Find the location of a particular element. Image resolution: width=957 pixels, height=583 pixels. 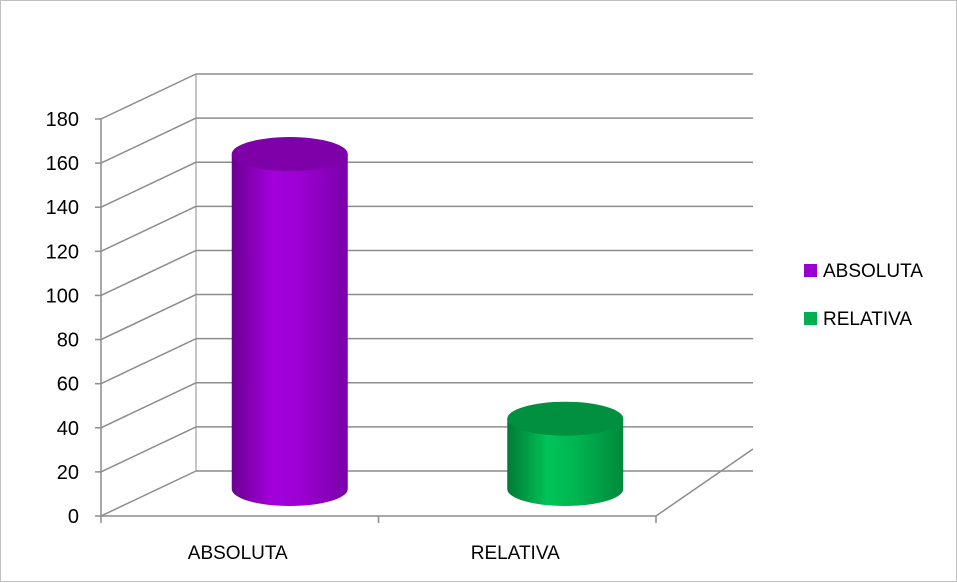

y-tick-label: 120 is located at coordinates (62, 252).